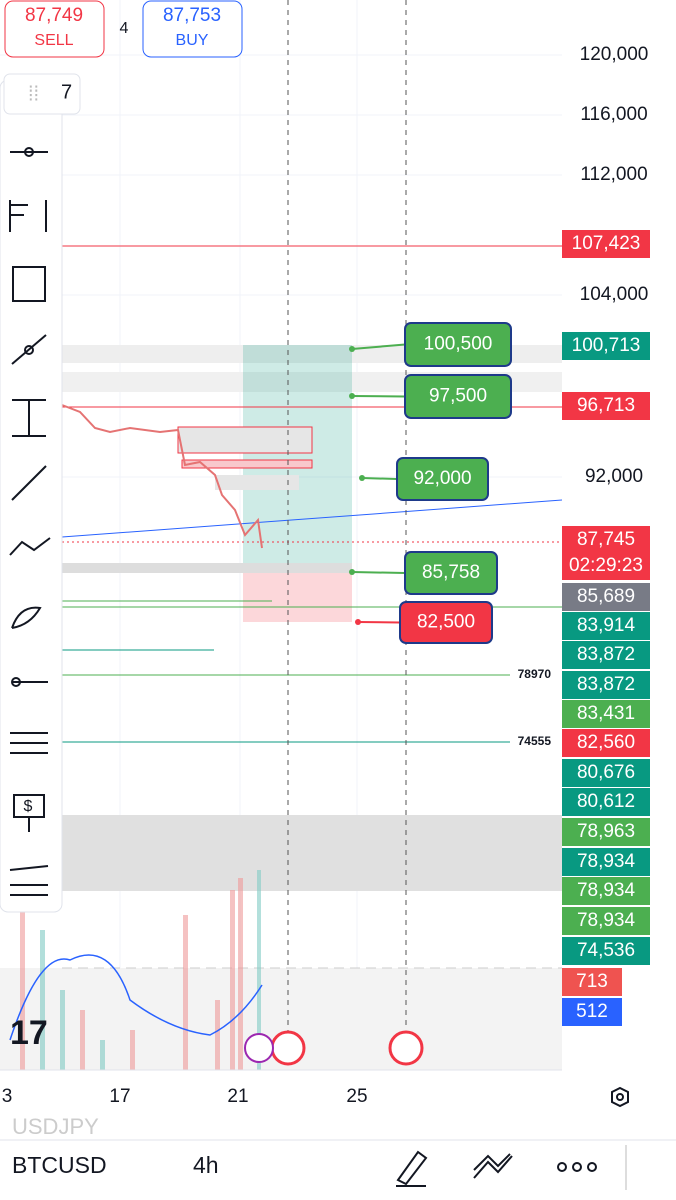  I want to click on price-scale-label: 104,000, so click(614, 294).